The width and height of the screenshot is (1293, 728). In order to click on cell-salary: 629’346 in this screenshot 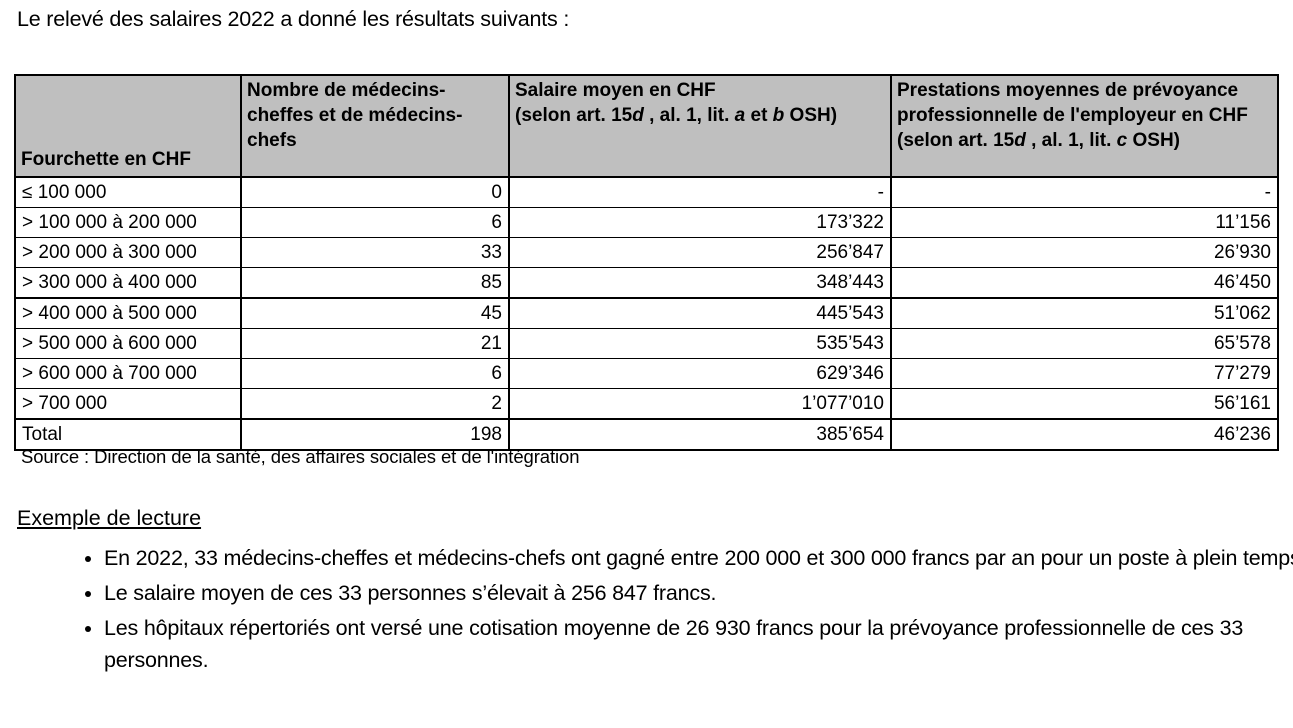, I will do `click(699, 373)`.